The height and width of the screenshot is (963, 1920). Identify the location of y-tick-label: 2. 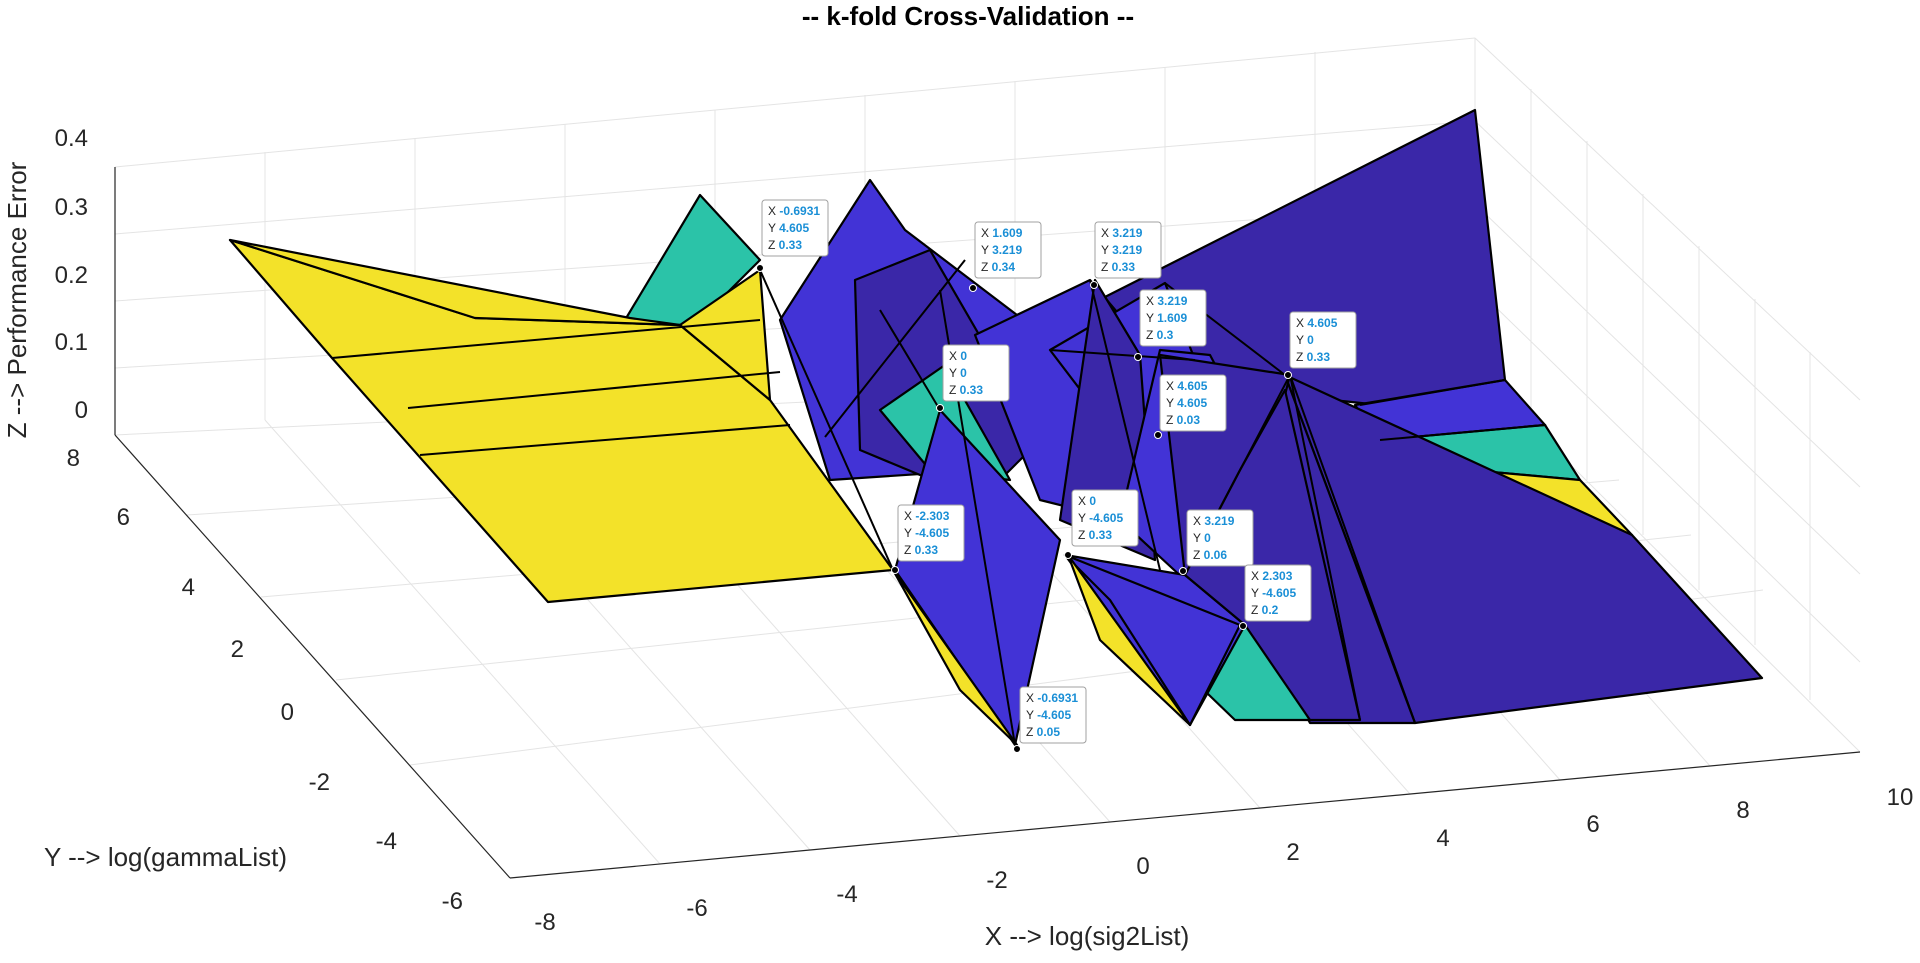
(237, 649).